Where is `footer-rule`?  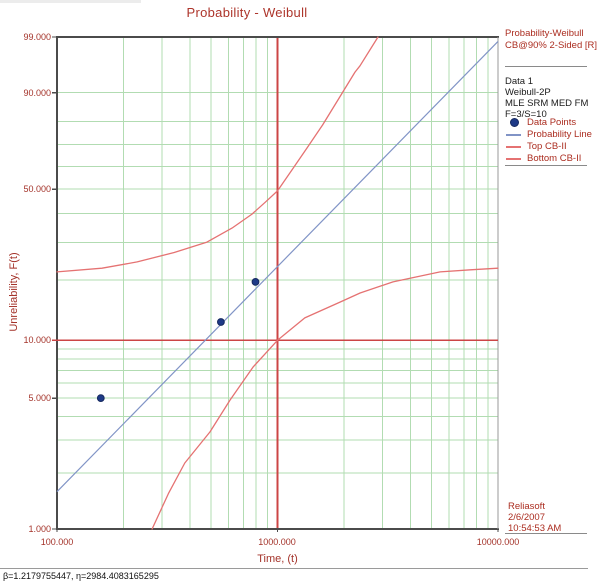
footer-rule is located at coordinates (294, 568).